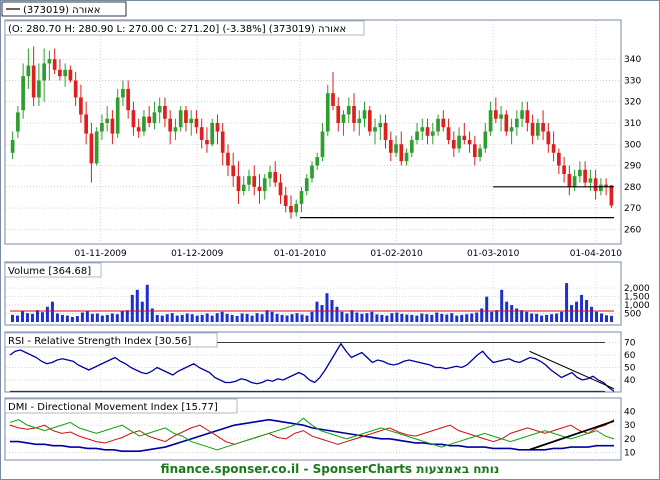 Image resolution: width=660 pixels, height=480 pixels. What do you see at coordinates (49, 271) in the screenshot?
I see `volume-label: Volume [364.68]` at bounding box center [49, 271].